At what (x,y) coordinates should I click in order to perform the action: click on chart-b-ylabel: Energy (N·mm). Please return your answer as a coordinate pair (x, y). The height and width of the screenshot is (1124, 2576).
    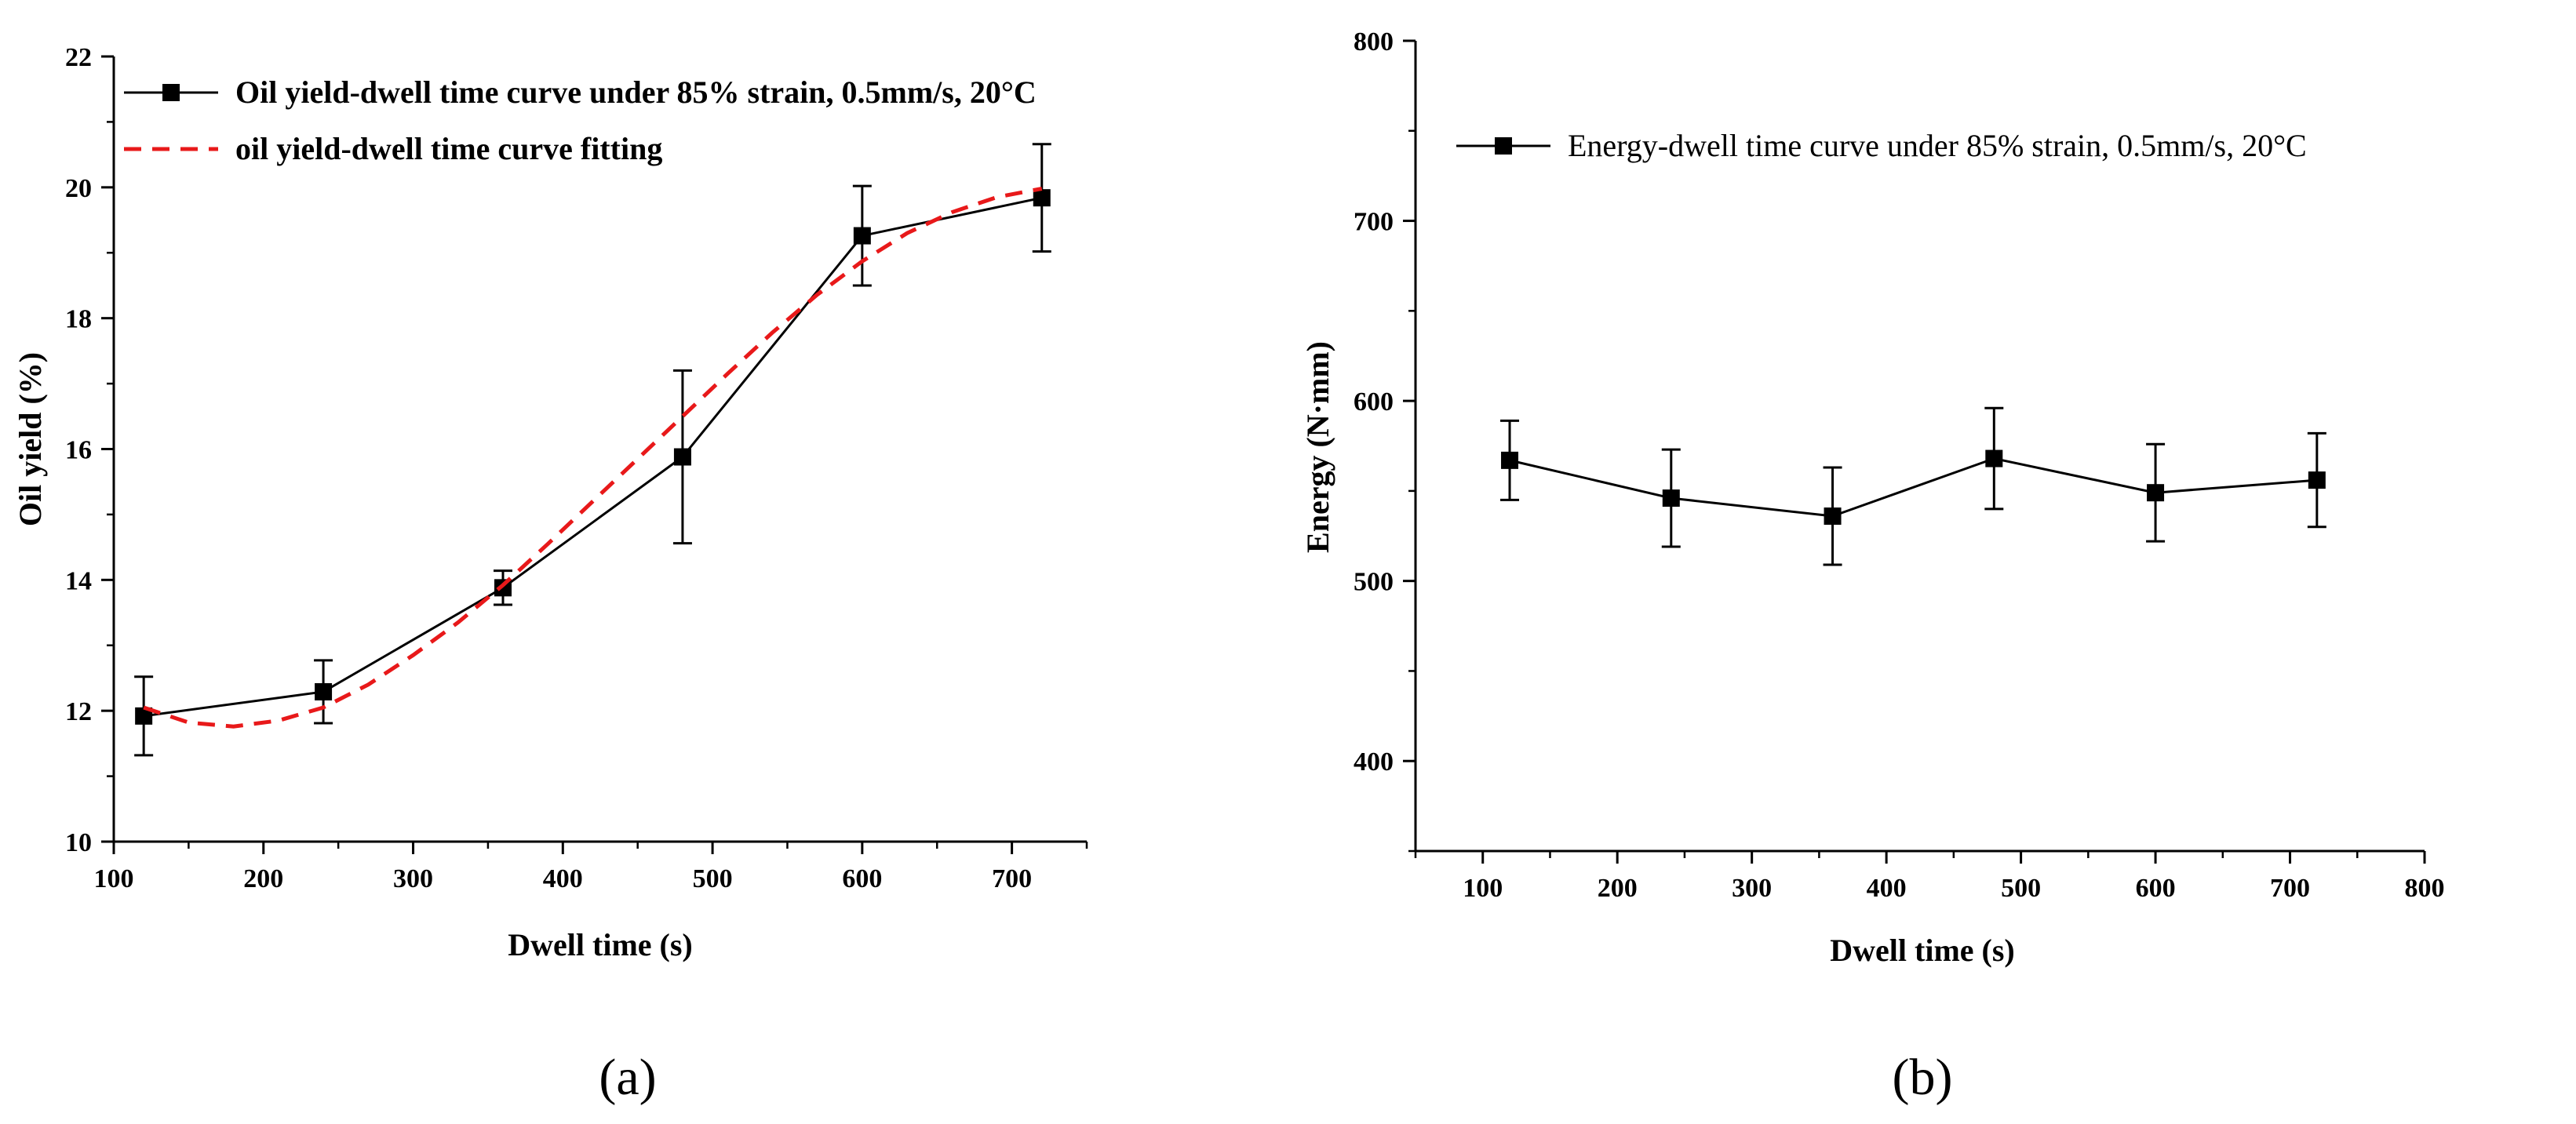
    Looking at the image, I should click on (1317, 447).